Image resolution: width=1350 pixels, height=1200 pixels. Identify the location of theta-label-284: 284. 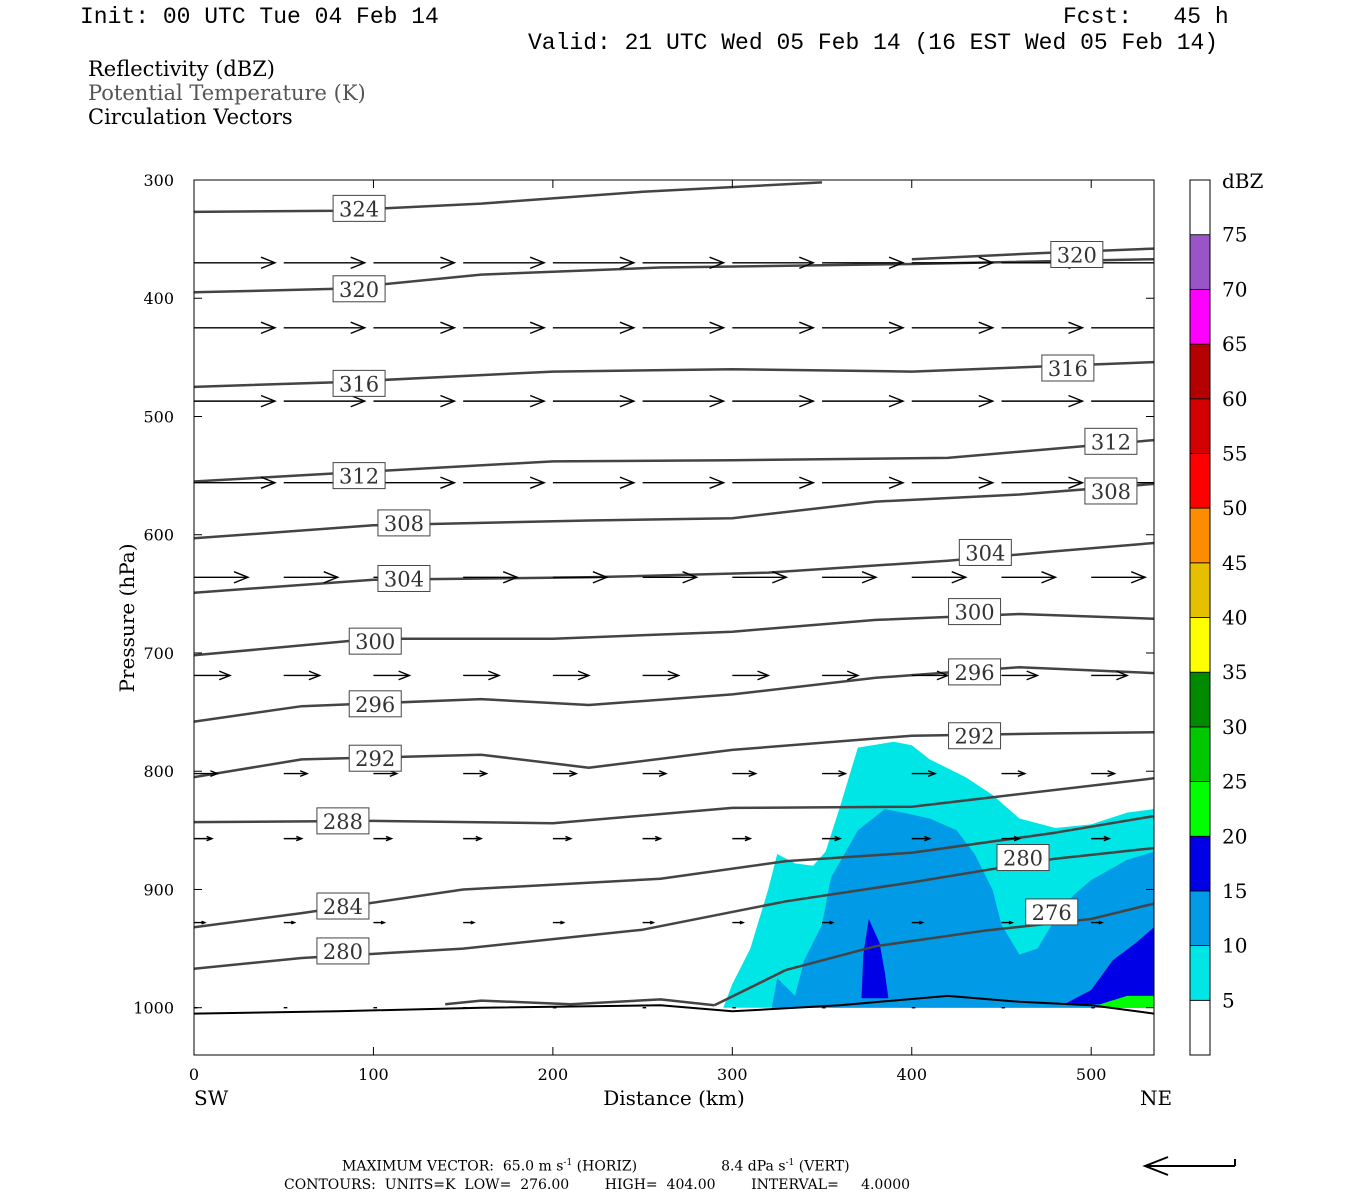
(343, 906).